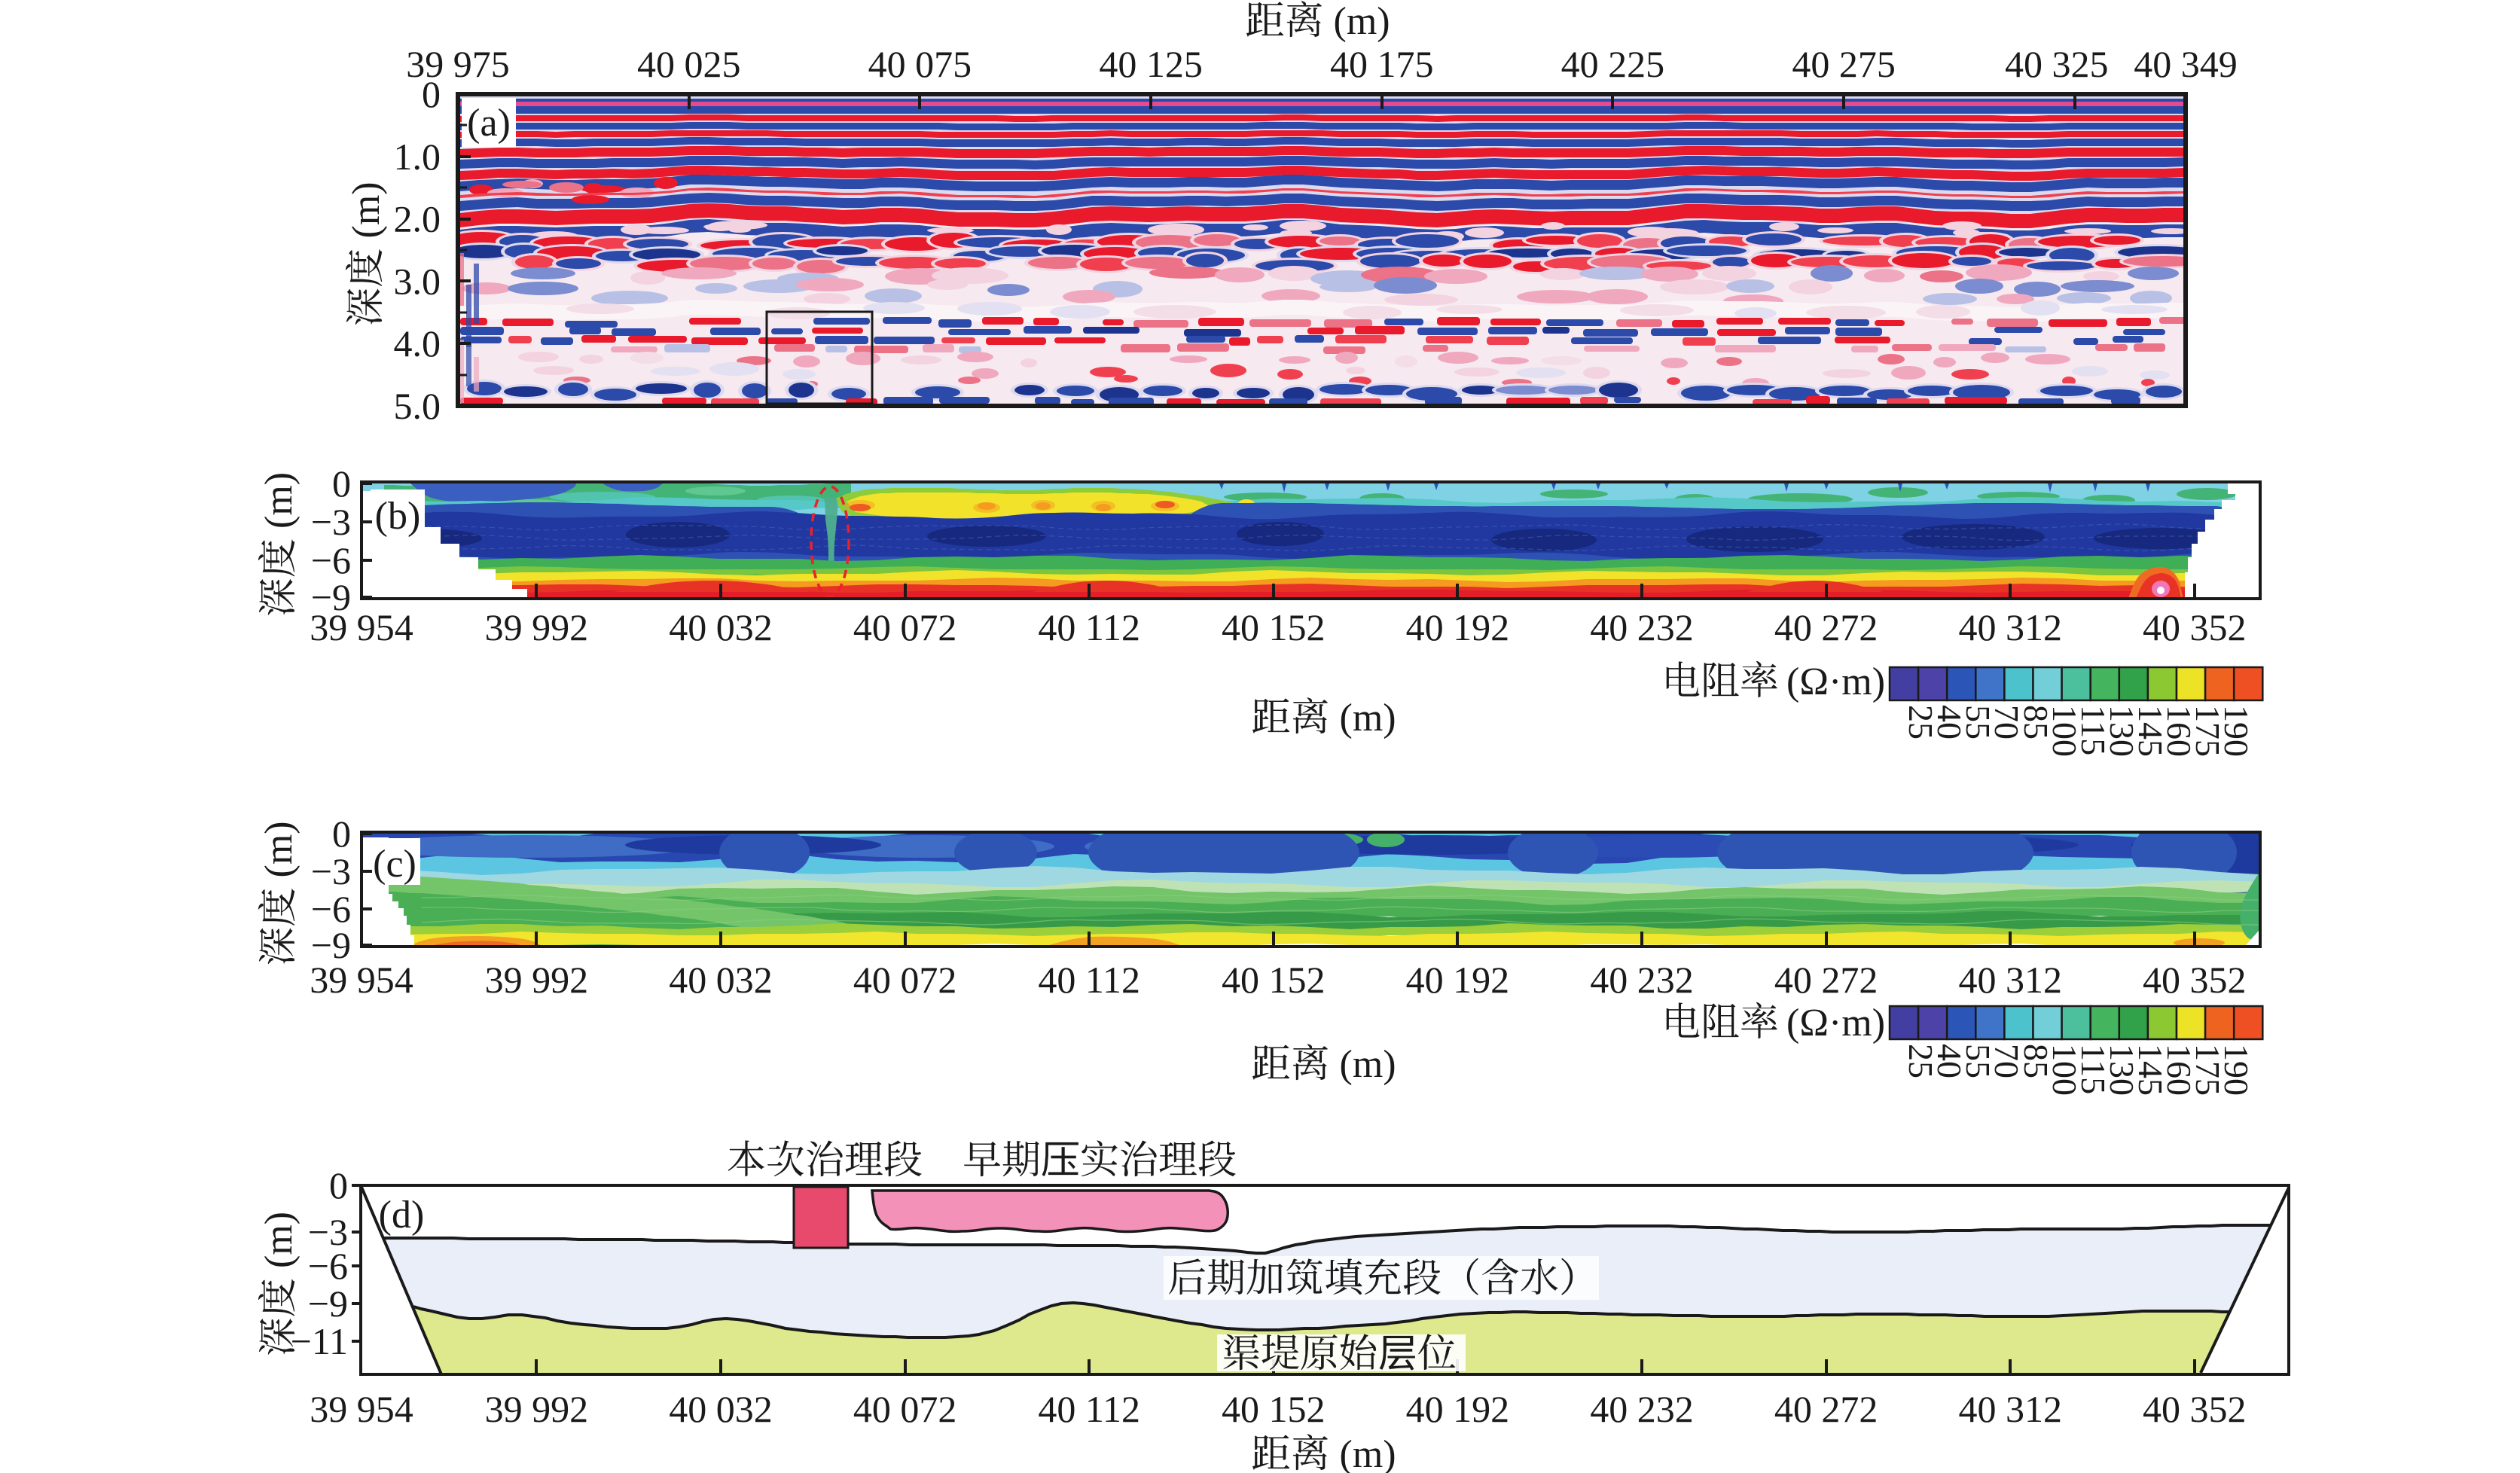  What do you see at coordinates (689, 64) in the screenshot?
I see `svg-text: 40 025` at bounding box center [689, 64].